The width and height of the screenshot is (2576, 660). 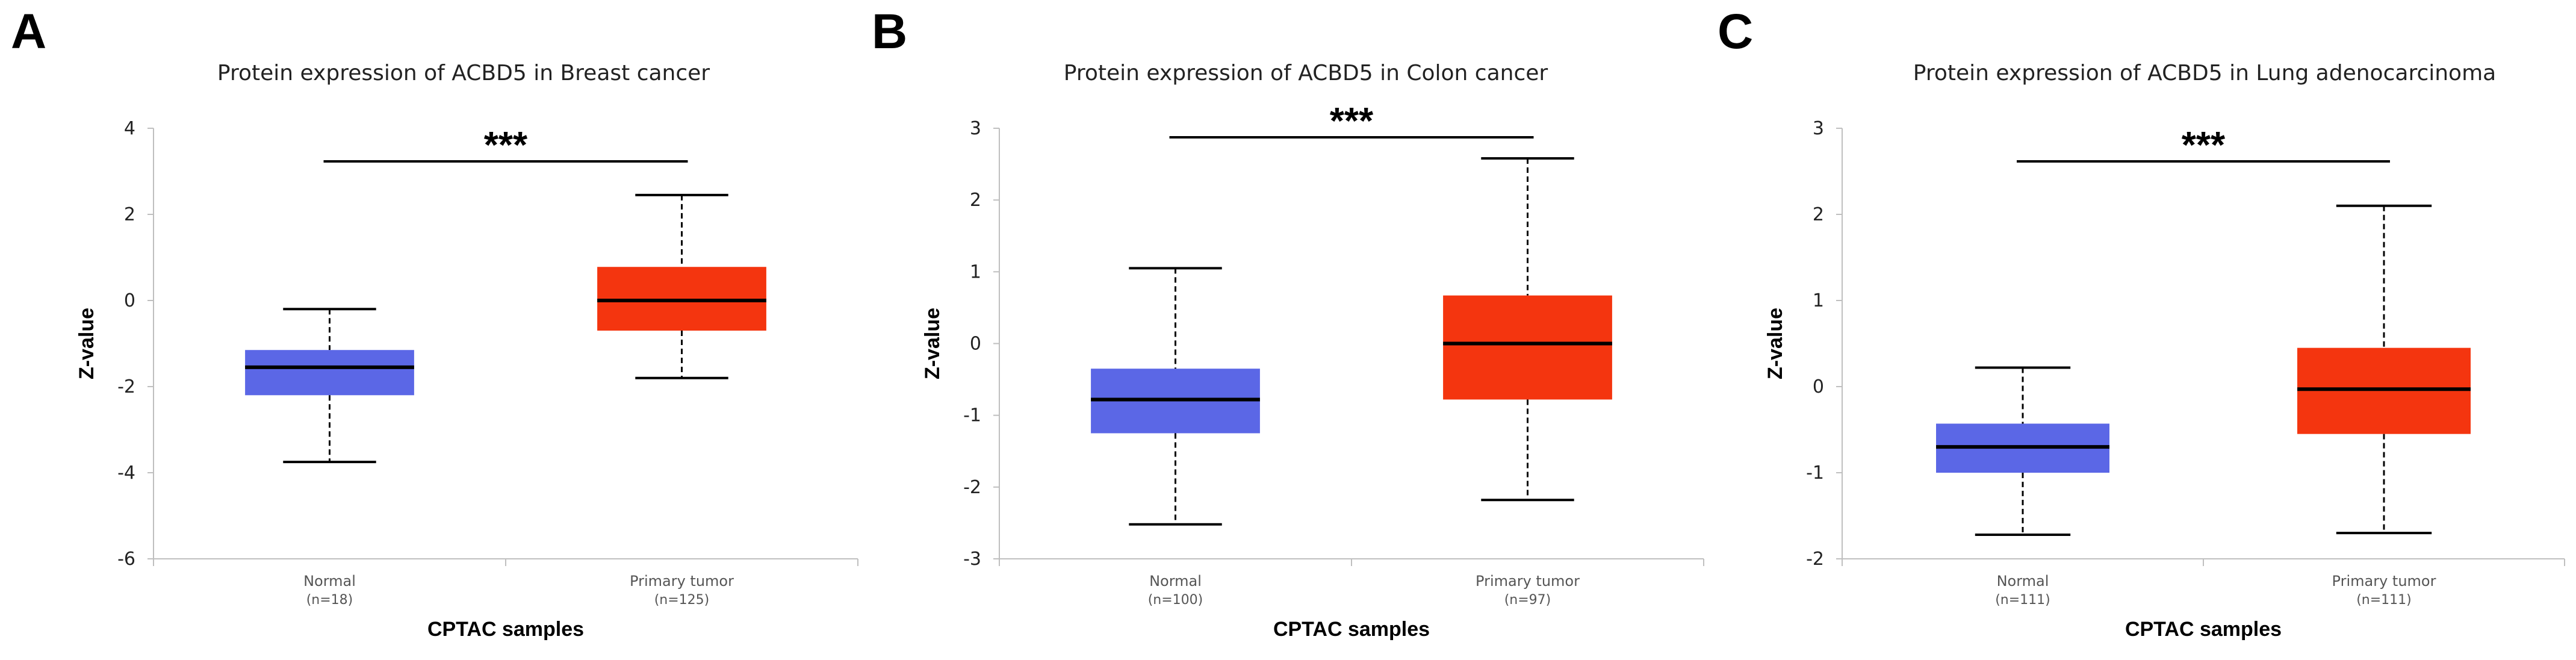 What do you see at coordinates (1527, 600) in the screenshot?
I see `sample-count-label: (n=97)` at bounding box center [1527, 600].